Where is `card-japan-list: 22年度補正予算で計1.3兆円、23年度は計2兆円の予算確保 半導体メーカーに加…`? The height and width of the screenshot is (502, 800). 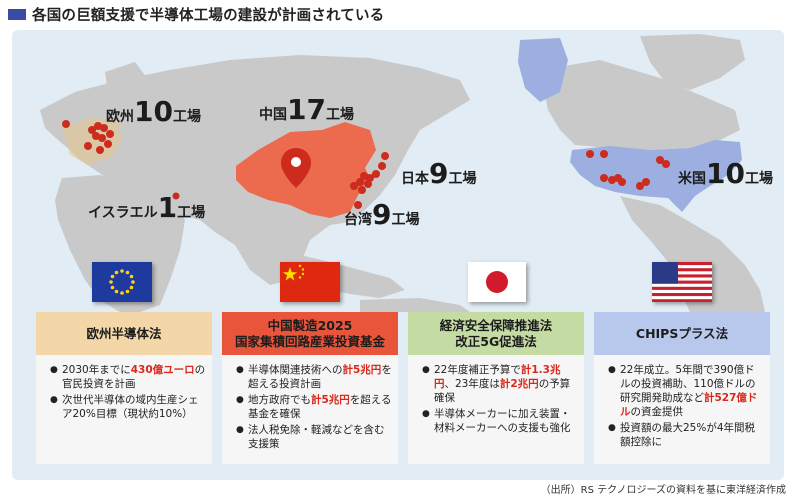
card-japan-list: 22年度補正予算で計1.3兆円、23年度は計2兆円の予算確保 半導体メーカーに加… is located at coordinates (496, 395).